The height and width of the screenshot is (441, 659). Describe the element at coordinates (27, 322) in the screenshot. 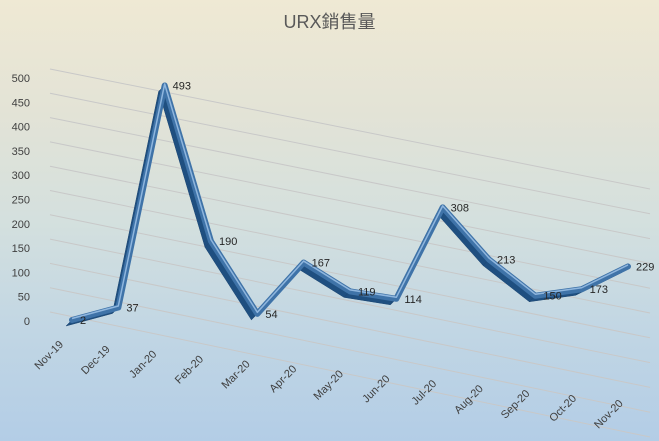

I see `y-tick-label: 0` at that location.